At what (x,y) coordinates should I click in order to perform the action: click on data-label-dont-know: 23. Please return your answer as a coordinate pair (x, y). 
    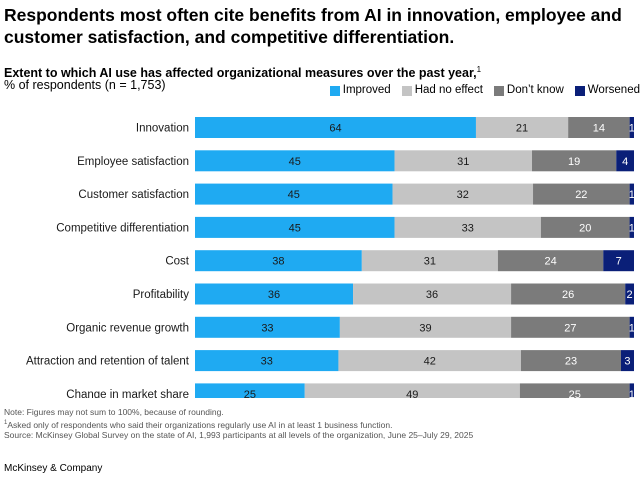
    Looking at the image, I should click on (571, 362).